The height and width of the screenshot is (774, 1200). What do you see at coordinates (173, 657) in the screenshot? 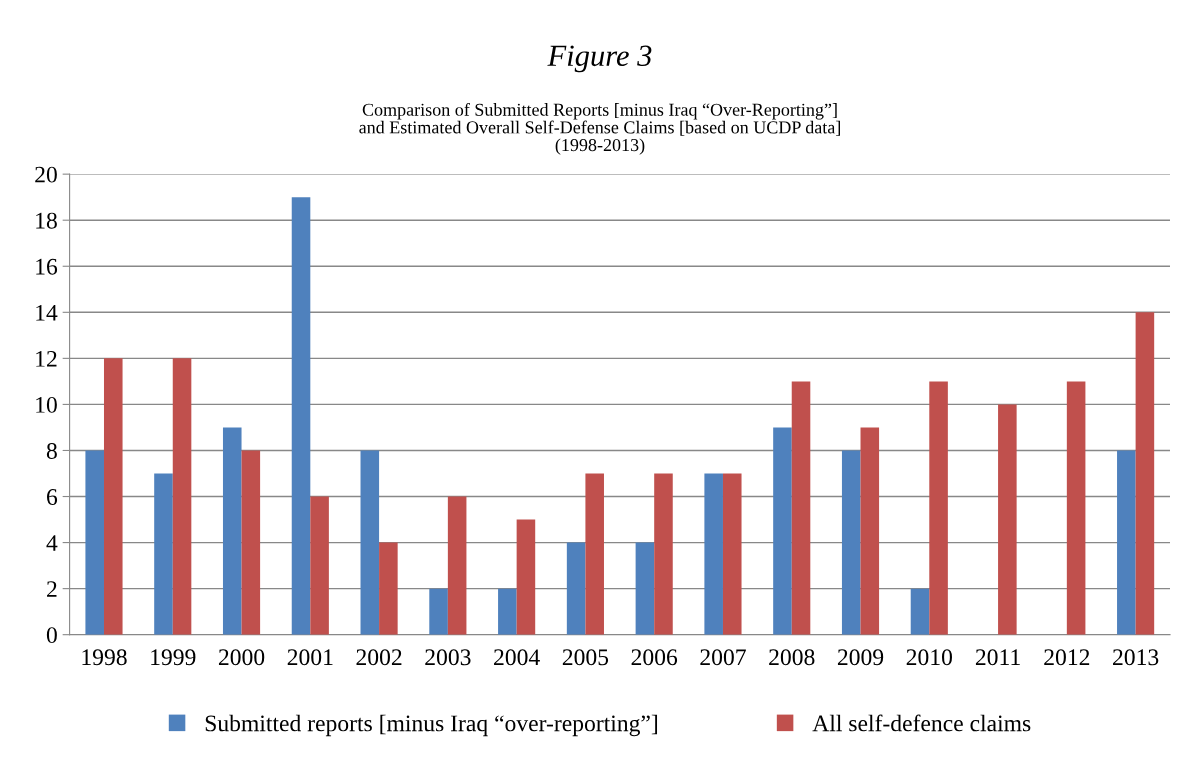
I see `x-tick-label: 1999` at bounding box center [173, 657].